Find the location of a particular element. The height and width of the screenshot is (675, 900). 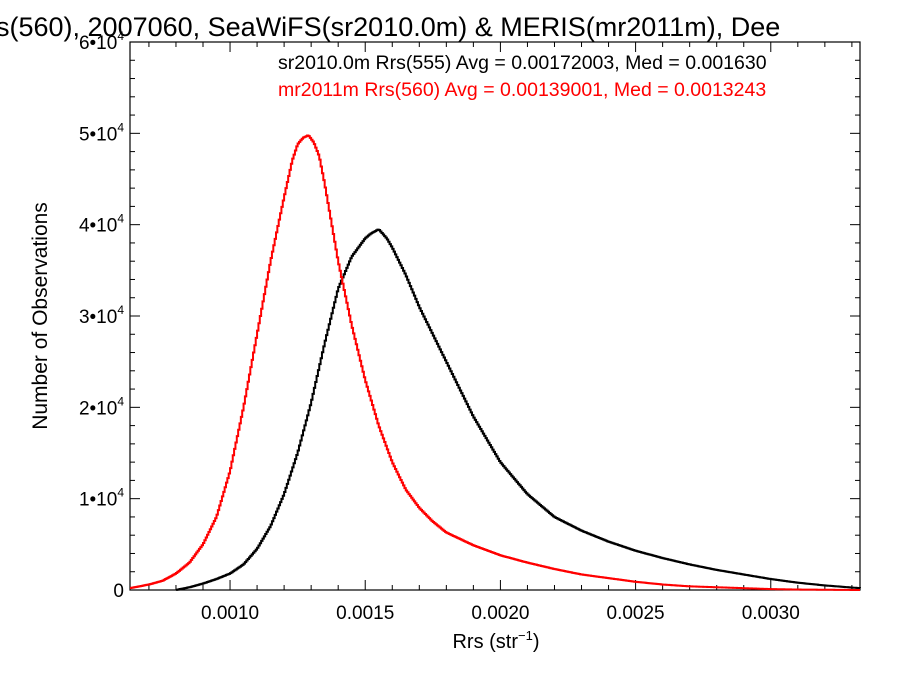

y-tick-label: 1•104 is located at coordinates (101, 498).